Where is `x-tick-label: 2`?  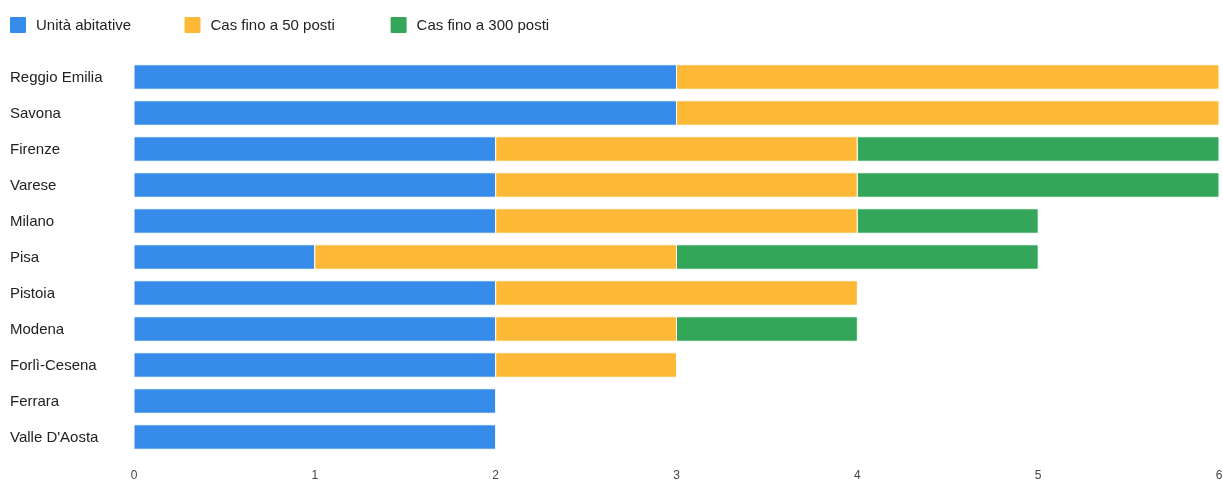
x-tick-label: 2 is located at coordinates (496, 474).